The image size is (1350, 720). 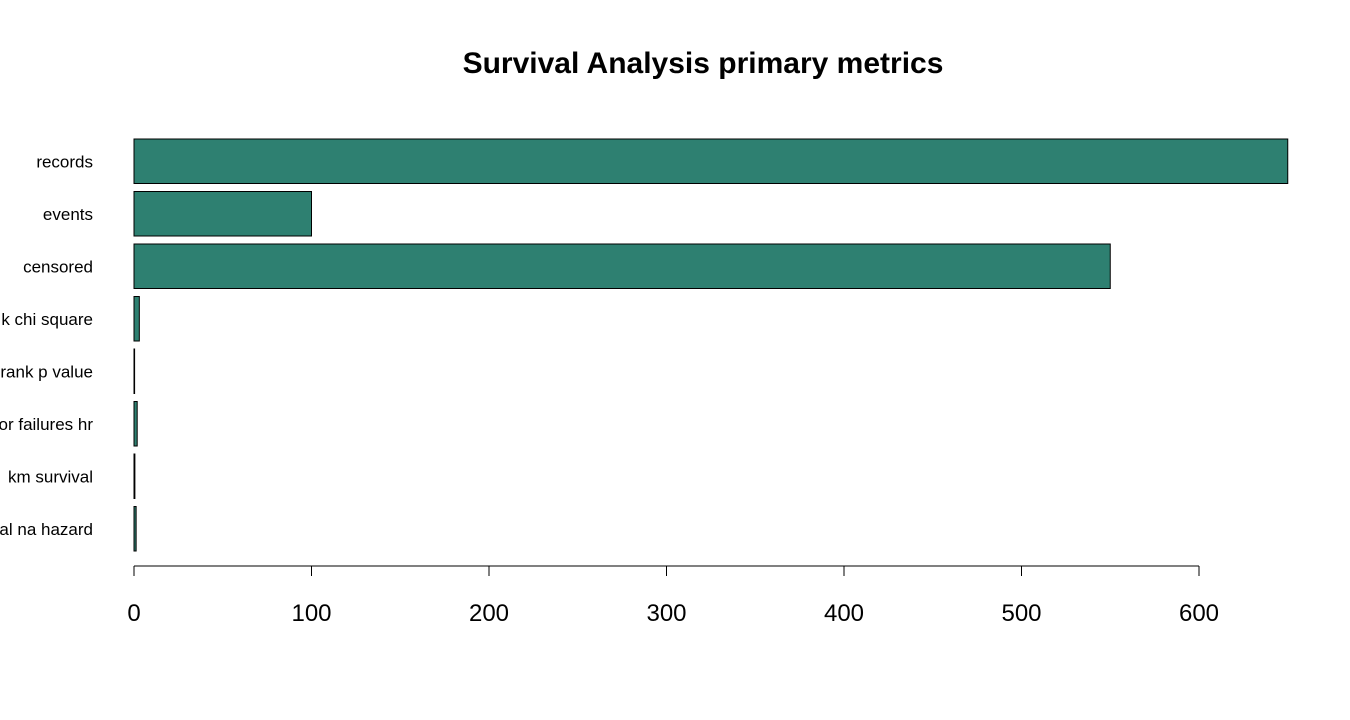 What do you see at coordinates (622, 266) in the screenshot?
I see `bar-censored` at bounding box center [622, 266].